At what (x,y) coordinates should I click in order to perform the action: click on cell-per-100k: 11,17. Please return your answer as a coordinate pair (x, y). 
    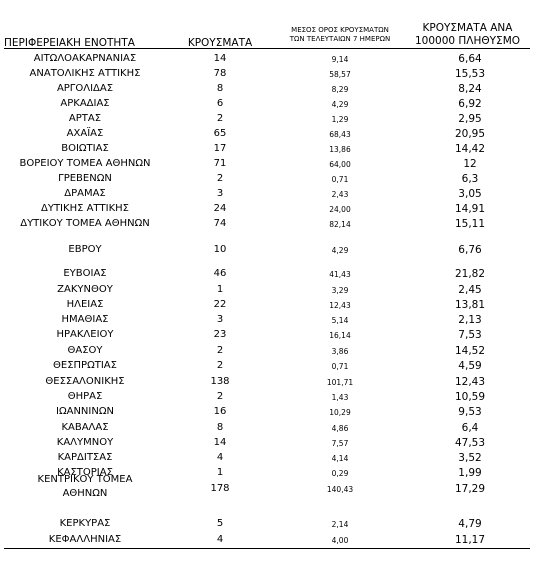
    Looking at the image, I should click on (470, 540).